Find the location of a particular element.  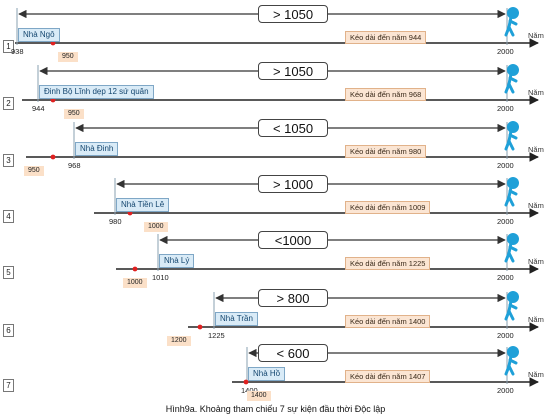

row-number: 4 is located at coordinates (8, 216).